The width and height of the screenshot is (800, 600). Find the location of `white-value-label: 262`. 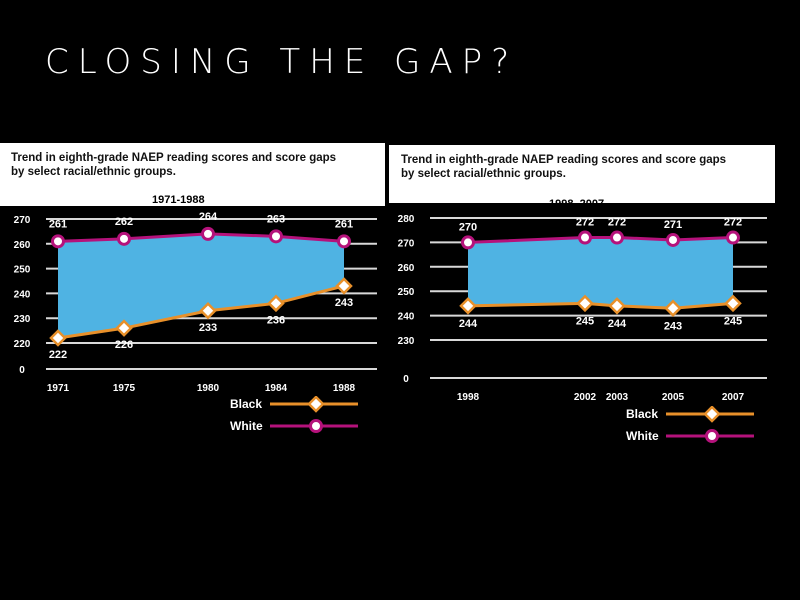

white-value-label: 262 is located at coordinates (124, 222).